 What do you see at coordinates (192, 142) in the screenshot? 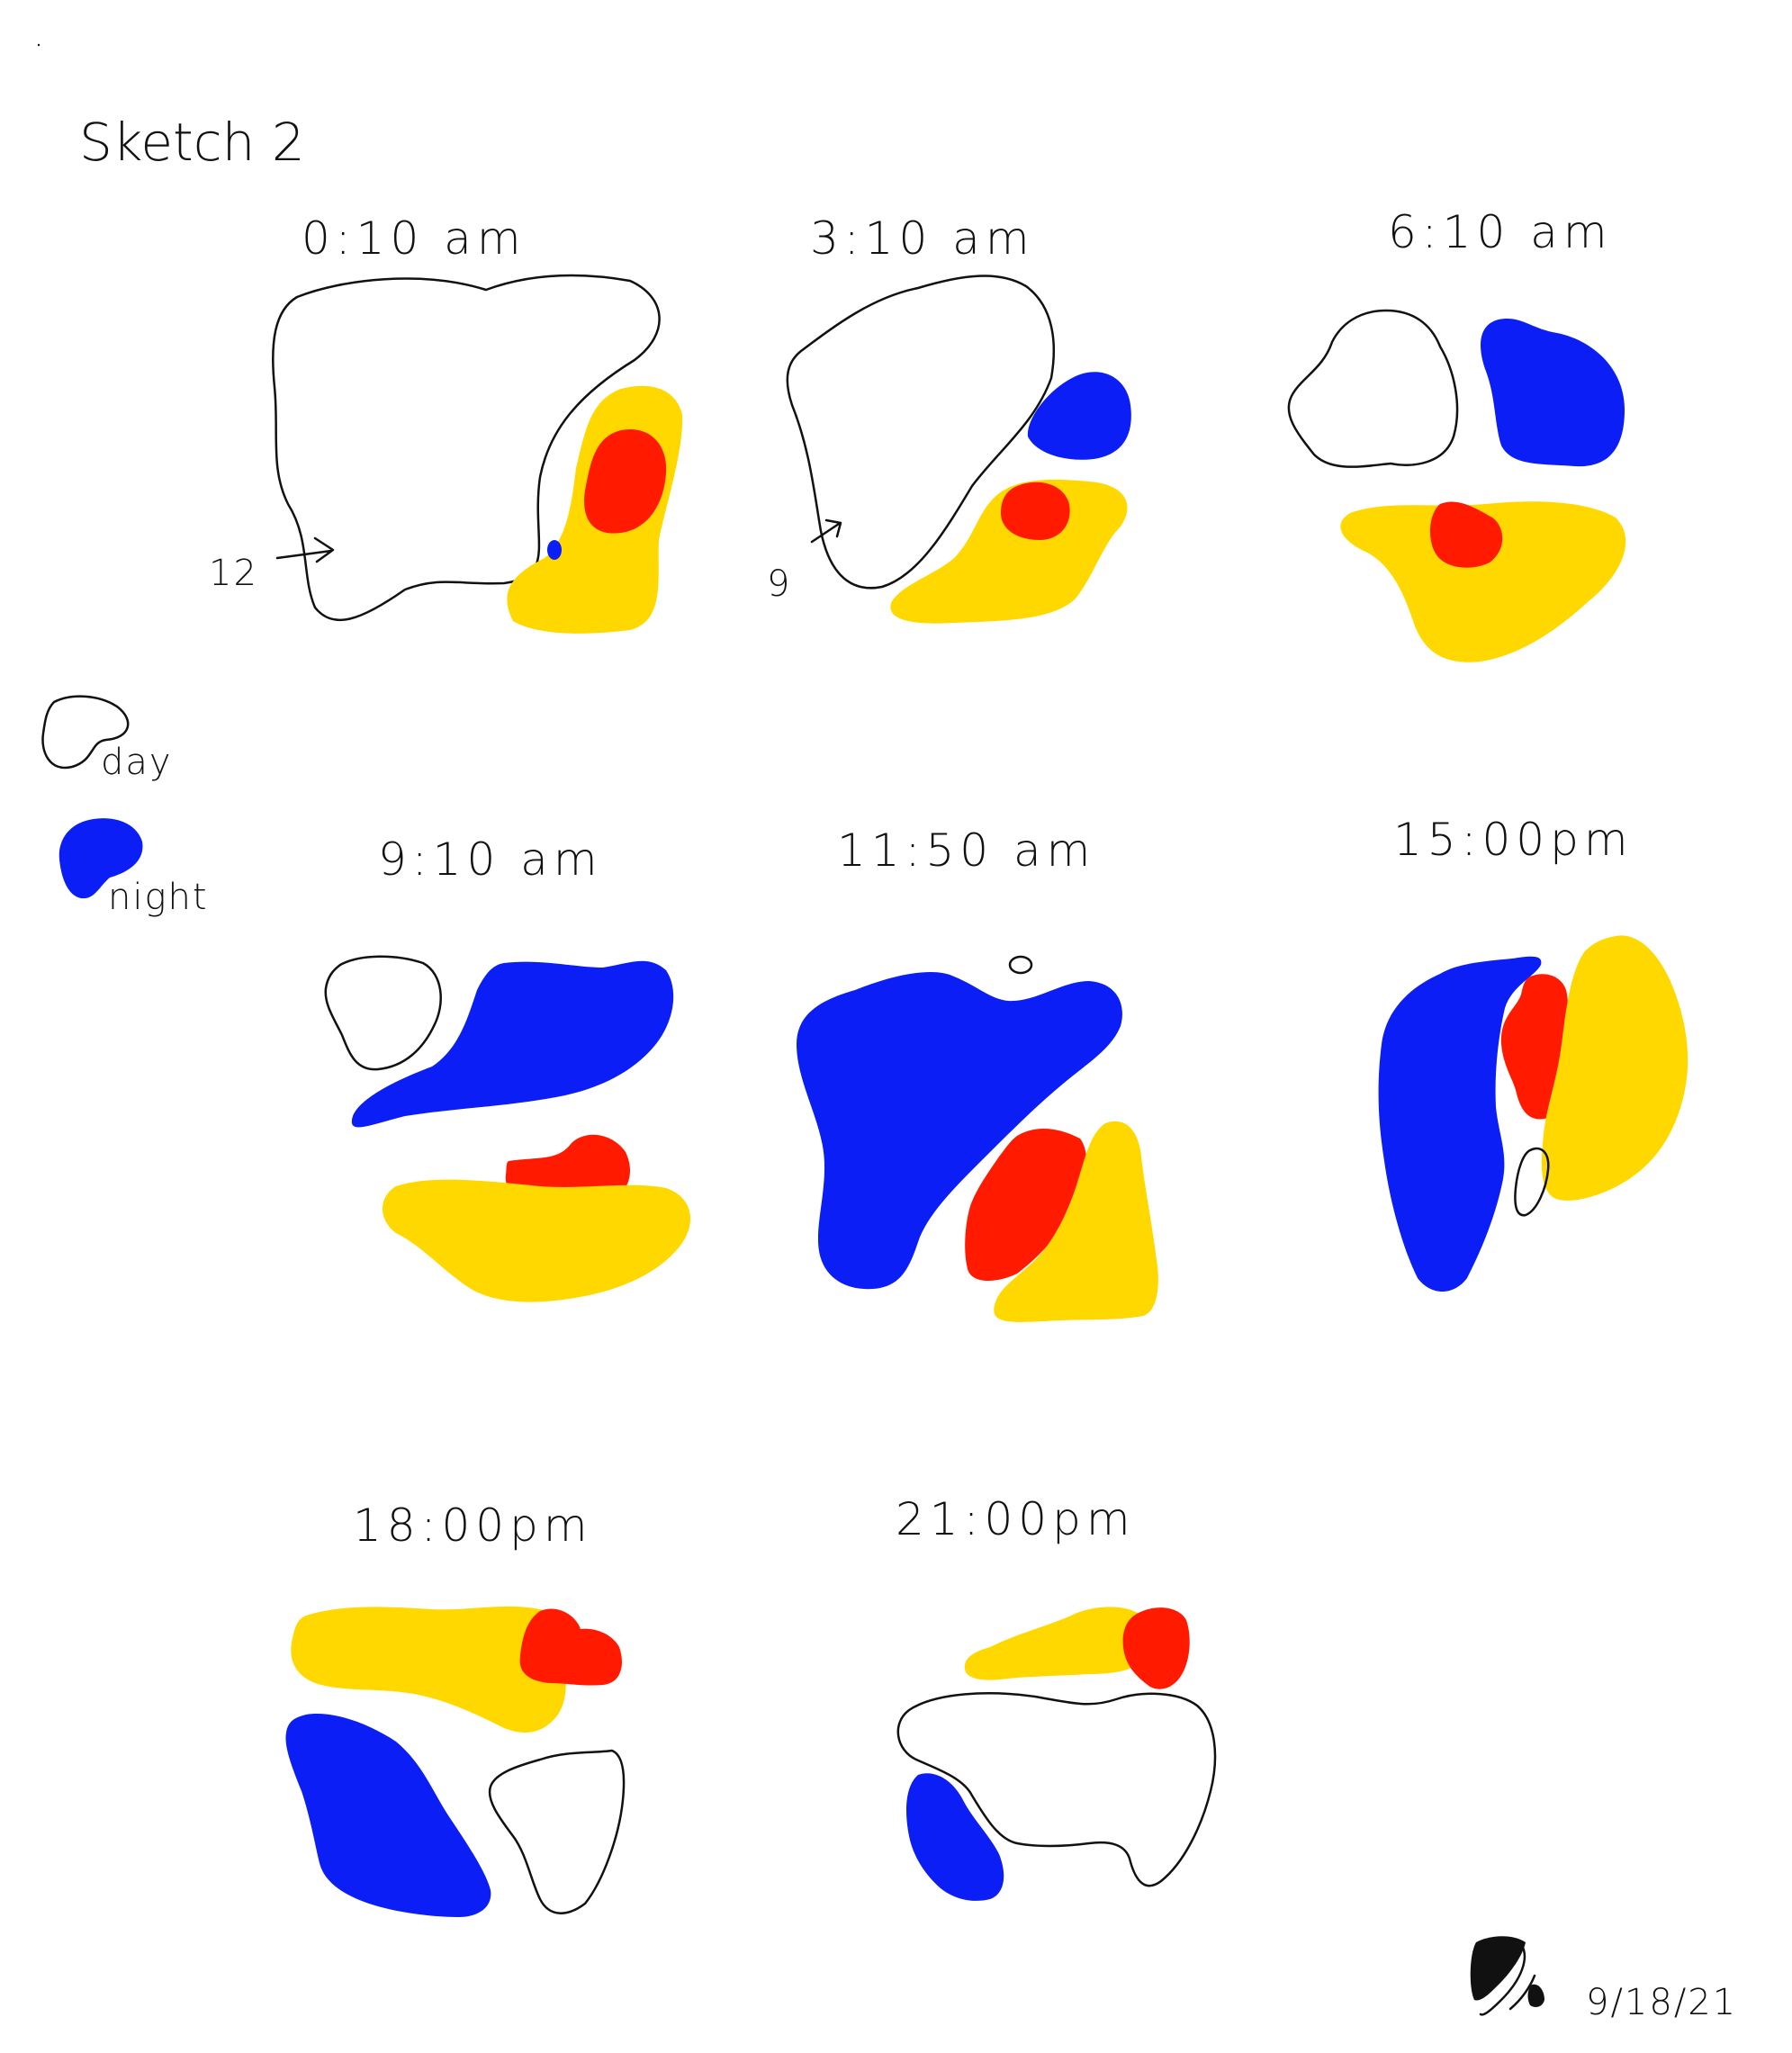
I see `sketch-title: Sketch 2` at bounding box center [192, 142].